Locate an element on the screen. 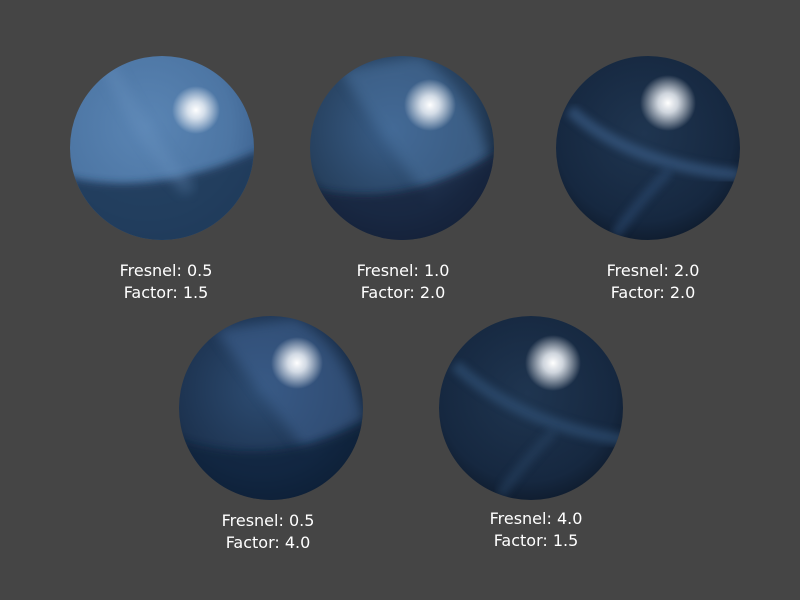  sample-label-4: Fresnel: 0.5 Factor: 4.0 is located at coordinates (268, 532).